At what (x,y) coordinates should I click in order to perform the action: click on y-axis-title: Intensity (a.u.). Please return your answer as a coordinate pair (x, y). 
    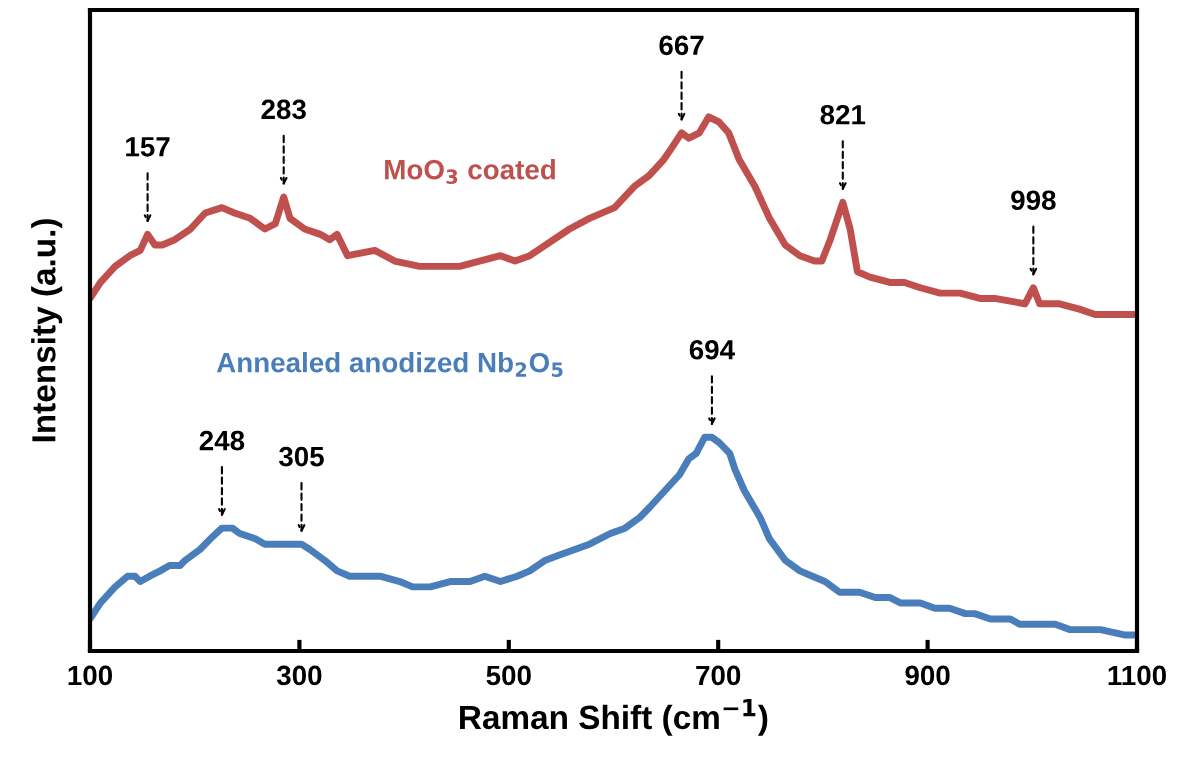
    Looking at the image, I should click on (47, 330).